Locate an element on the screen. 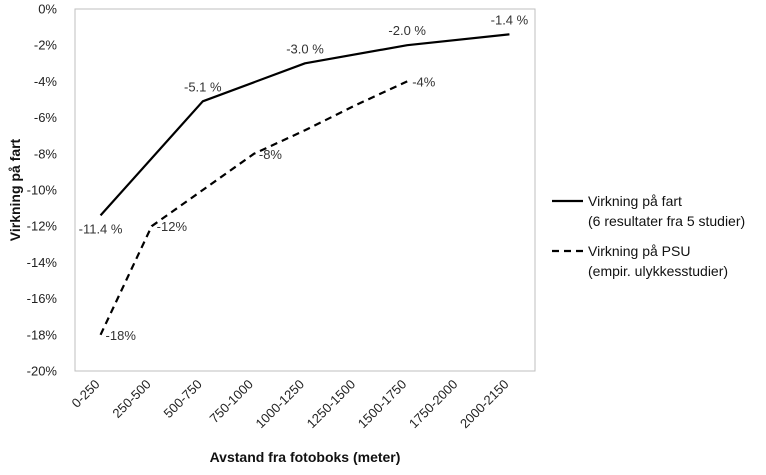  y-tick-label: -10% is located at coordinates (42, 190).